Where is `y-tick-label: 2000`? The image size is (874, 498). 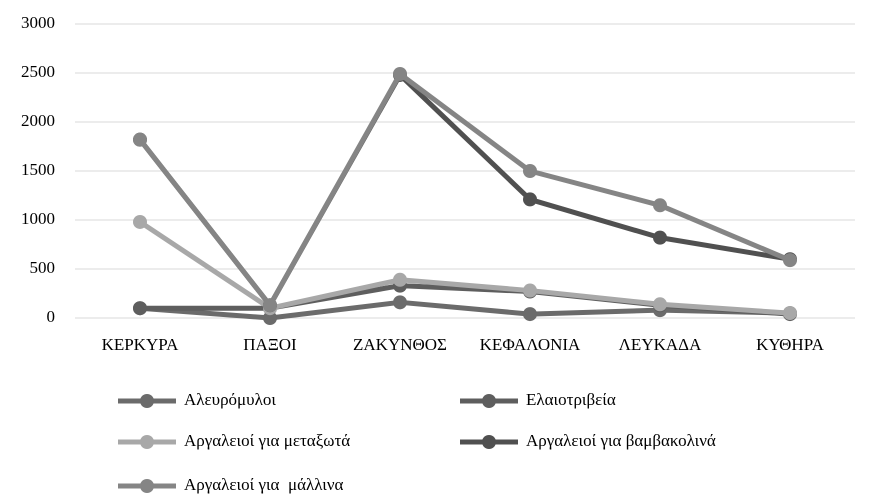
y-tick-label: 2000 is located at coordinates (38, 120).